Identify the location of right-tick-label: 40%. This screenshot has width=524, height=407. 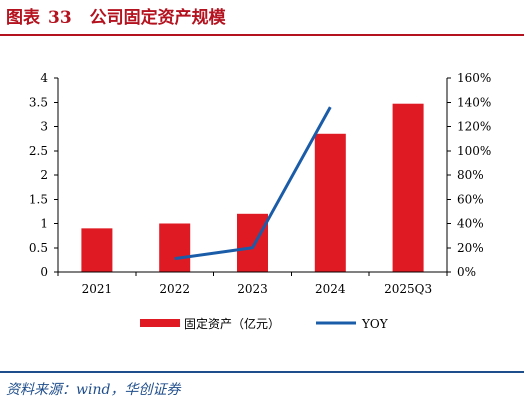
(470, 224).